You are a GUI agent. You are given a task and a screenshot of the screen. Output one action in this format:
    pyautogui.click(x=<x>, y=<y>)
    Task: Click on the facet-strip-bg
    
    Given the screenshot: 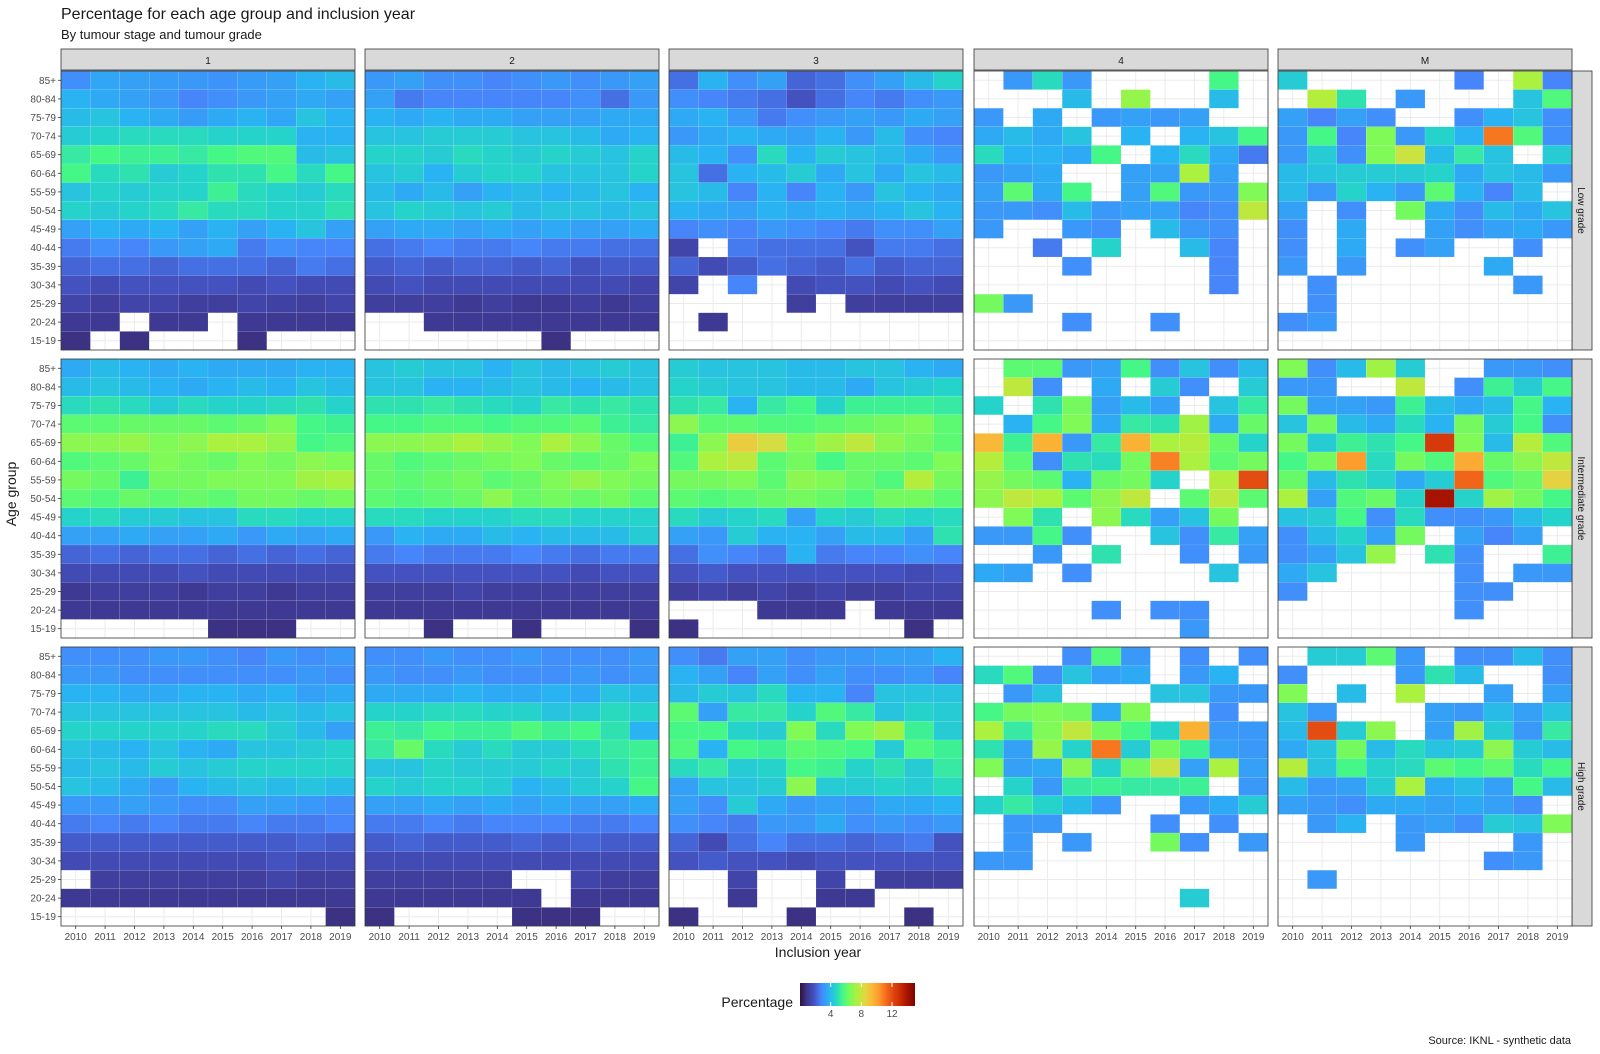 What is the action you would take?
    pyautogui.click(x=1425, y=59)
    